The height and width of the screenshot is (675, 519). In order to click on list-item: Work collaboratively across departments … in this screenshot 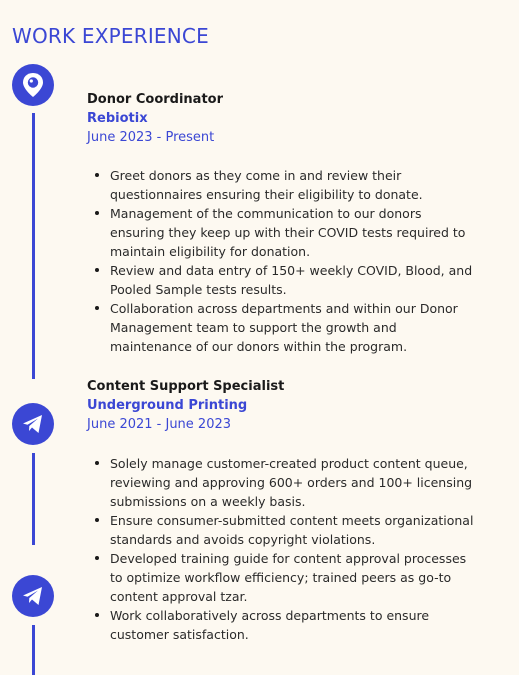, I will do `click(285, 625)`.